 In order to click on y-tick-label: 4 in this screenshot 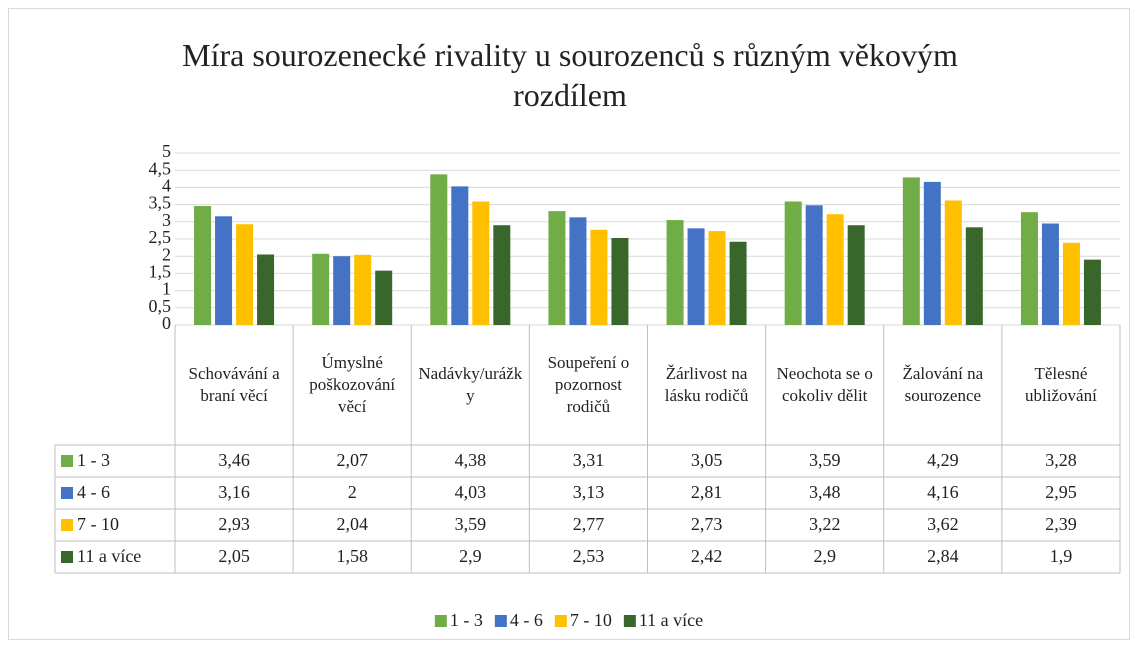, I will do `click(166, 186)`.